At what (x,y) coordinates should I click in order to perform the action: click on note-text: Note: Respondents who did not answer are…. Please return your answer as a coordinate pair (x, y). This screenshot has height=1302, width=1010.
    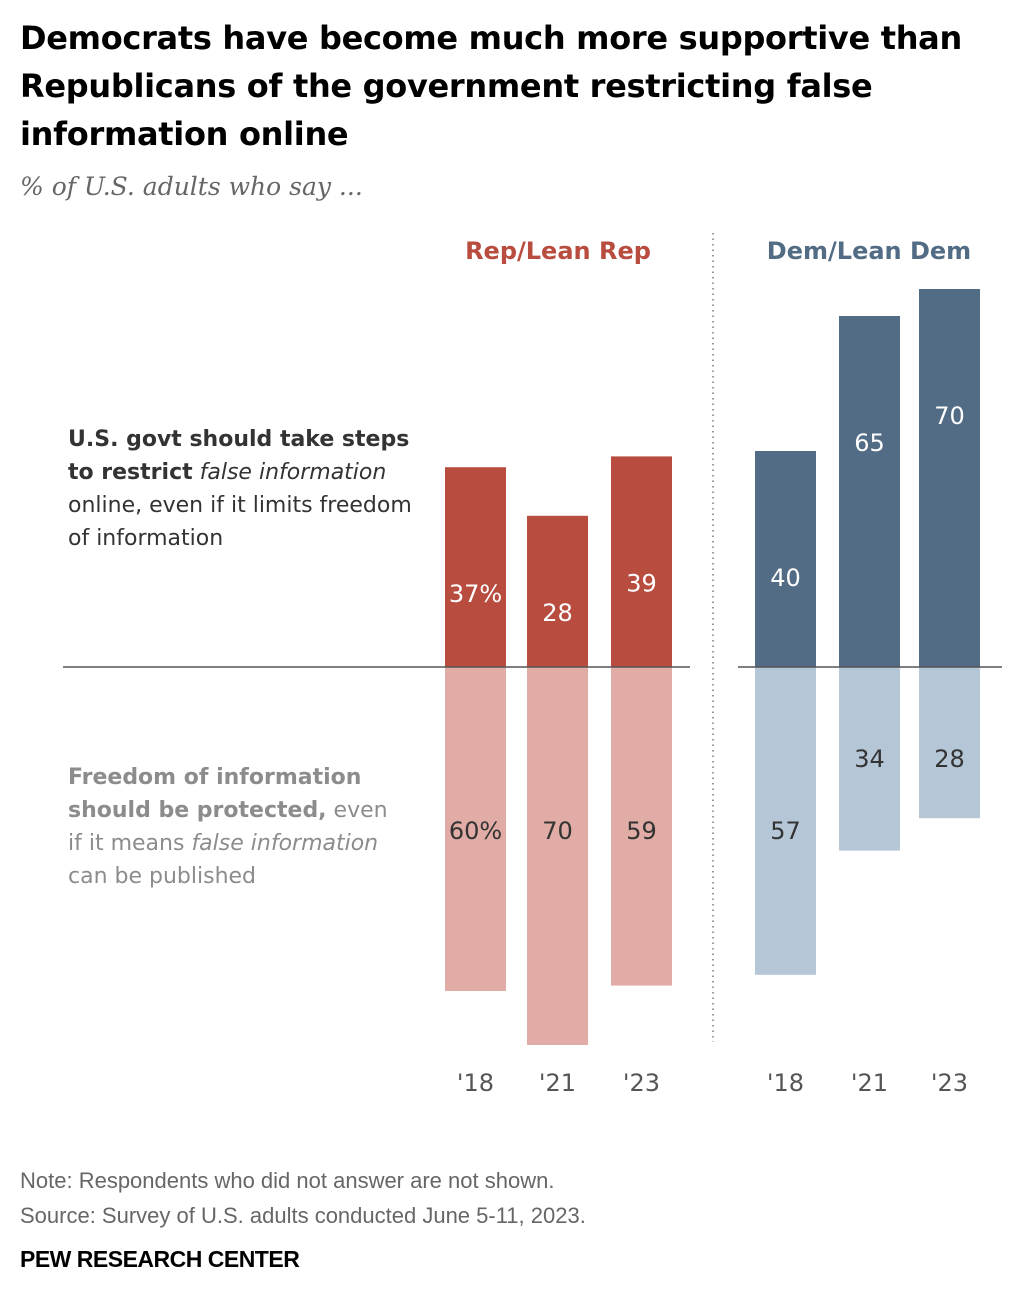
    Looking at the image, I should click on (287, 1180).